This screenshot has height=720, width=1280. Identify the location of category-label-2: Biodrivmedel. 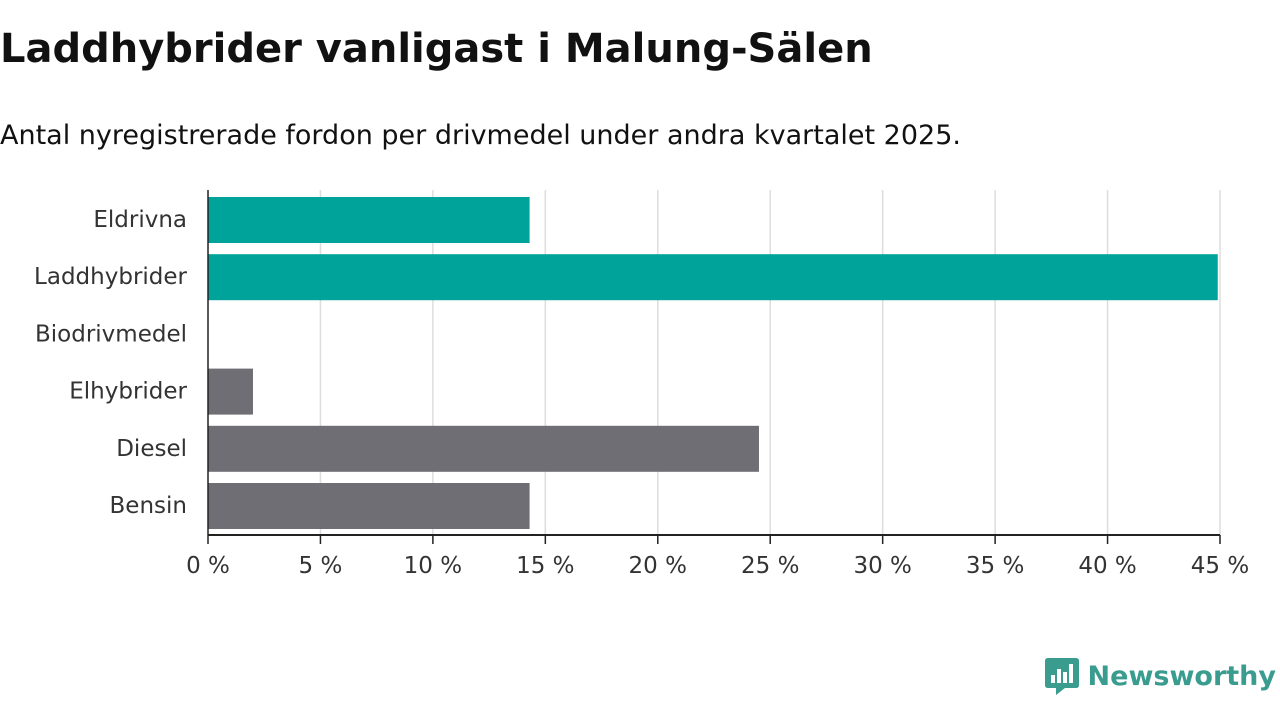
(111, 334).